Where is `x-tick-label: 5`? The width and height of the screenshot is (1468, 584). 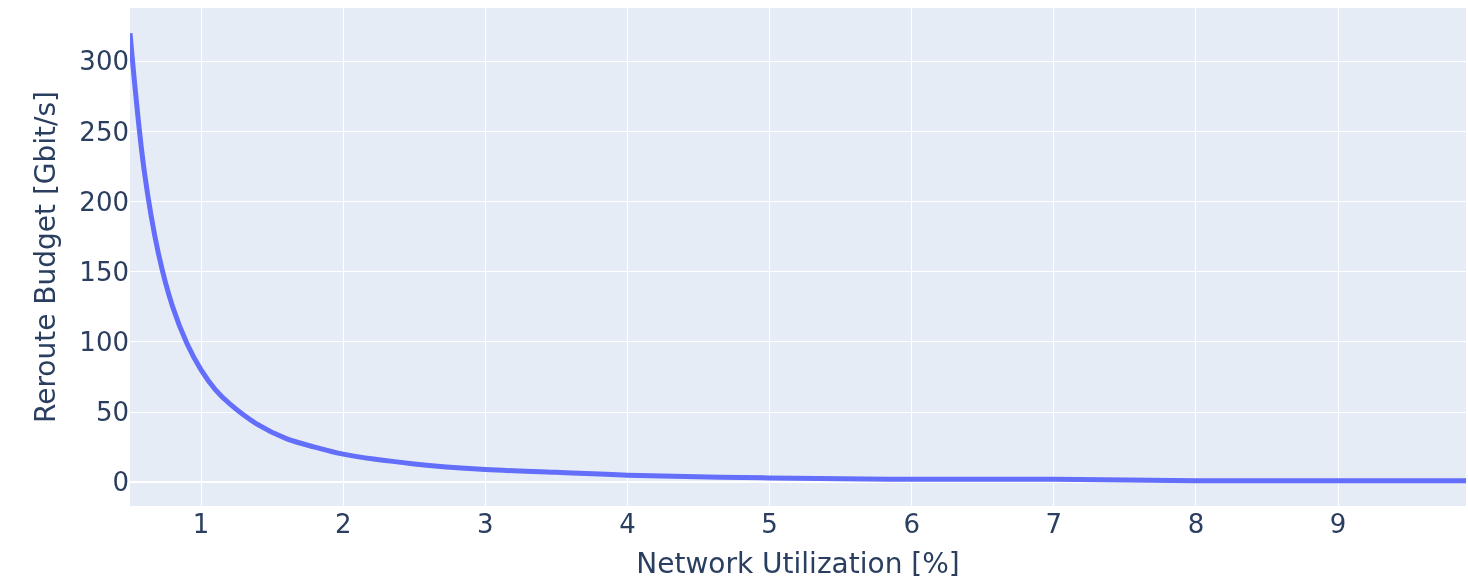 x-tick-label: 5 is located at coordinates (769, 524).